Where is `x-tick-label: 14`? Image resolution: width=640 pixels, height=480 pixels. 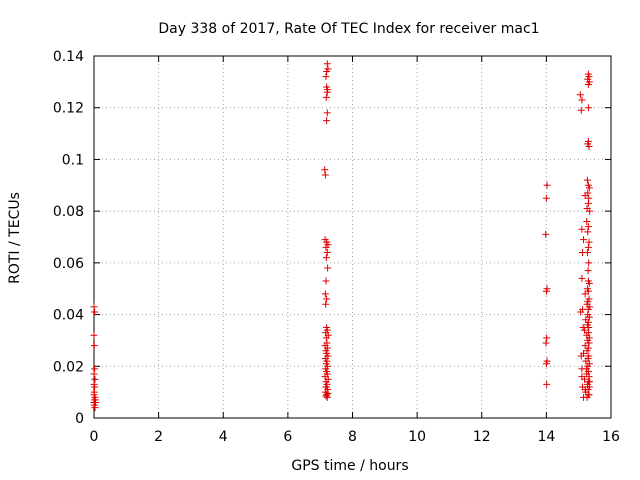
x-tick-label: 14 is located at coordinates (546, 437).